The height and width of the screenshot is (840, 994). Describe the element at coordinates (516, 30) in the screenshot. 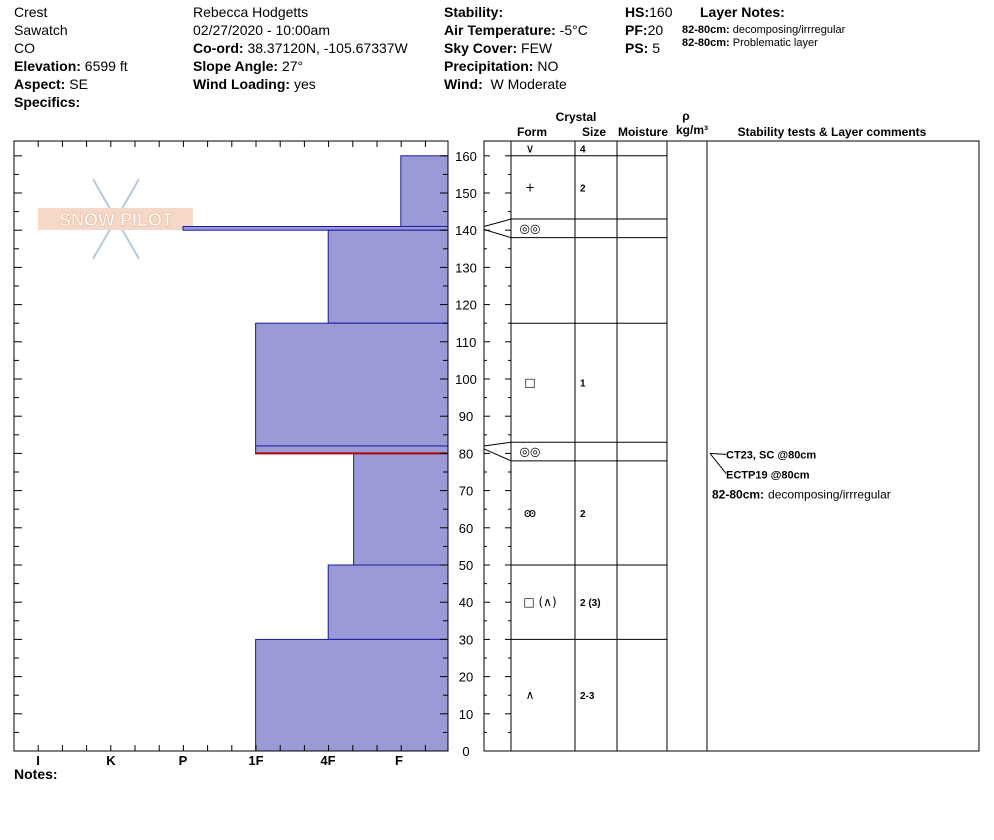

I see `air-temperature: Air Temperature: -5°C` at that location.